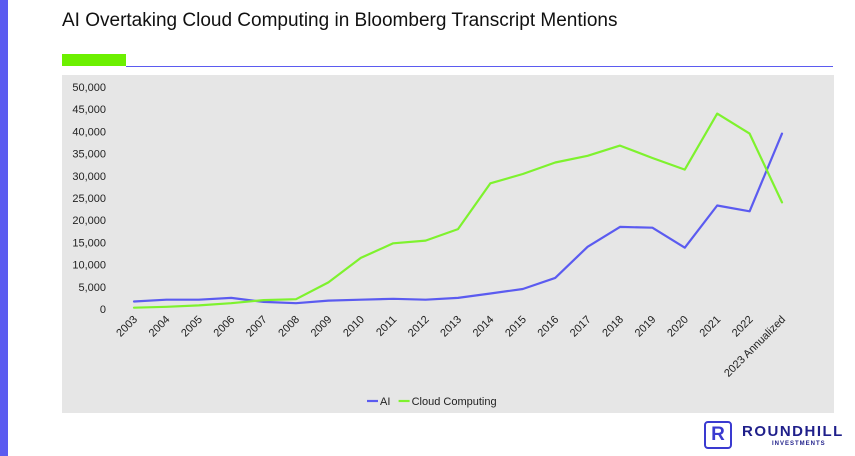 This screenshot has width=855, height=456. I want to click on x-tick-label: 2004, so click(160, 327).